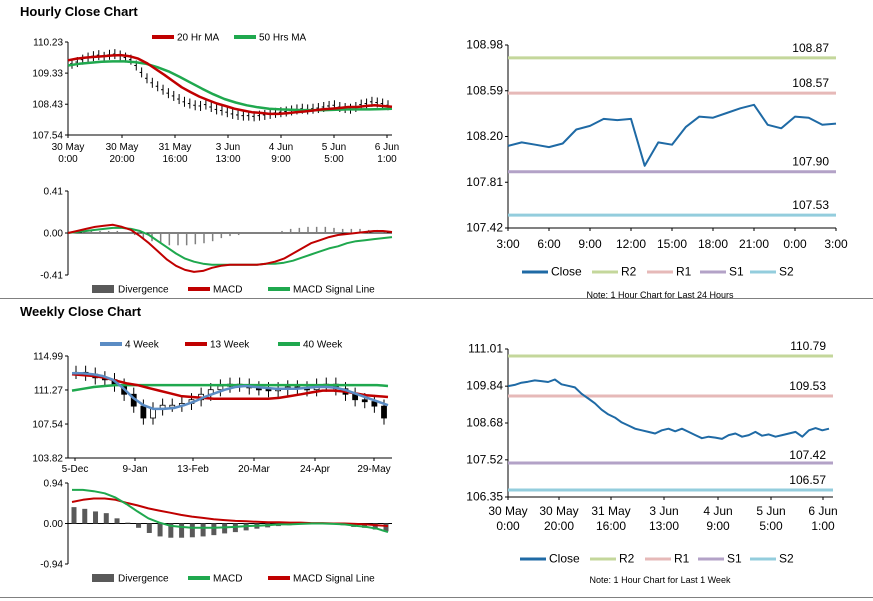  What do you see at coordinates (47, 425) in the screenshot?
I see `weekly-price-ytick-label: 107.54` at bounding box center [47, 425].